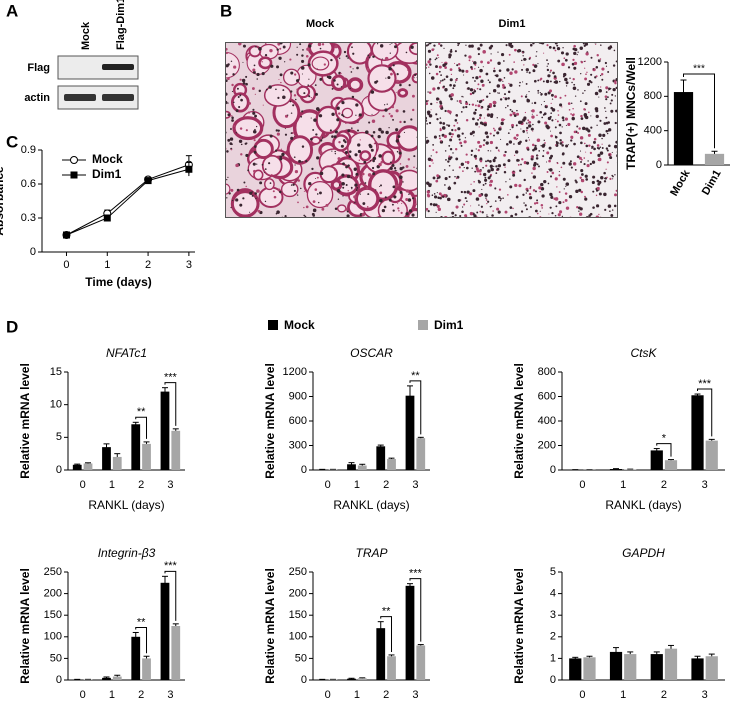 The height and width of the screenshot is (707, 745). Describe the element at coordinates (28, 218) in the screenshot. I see `y-tick-label: 0.3` at that location.